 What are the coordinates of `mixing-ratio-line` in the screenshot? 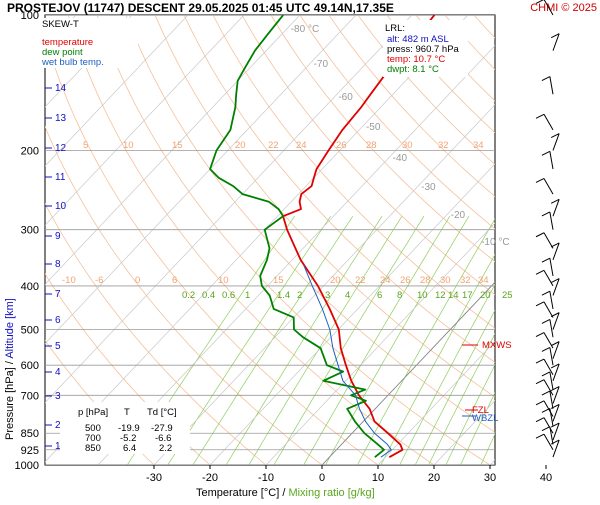 It's located at (477, 428).